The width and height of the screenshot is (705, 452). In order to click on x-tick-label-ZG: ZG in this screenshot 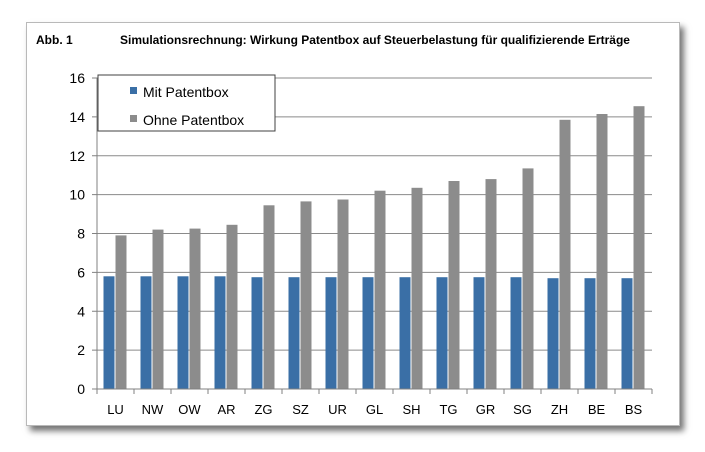, I will do `click(263, 409)`.